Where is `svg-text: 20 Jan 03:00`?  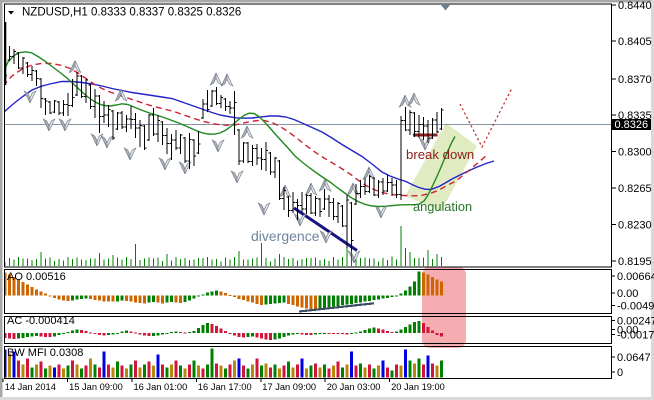 svg-text: 20 Jan 03:00 is located at coordinates (354, 387).